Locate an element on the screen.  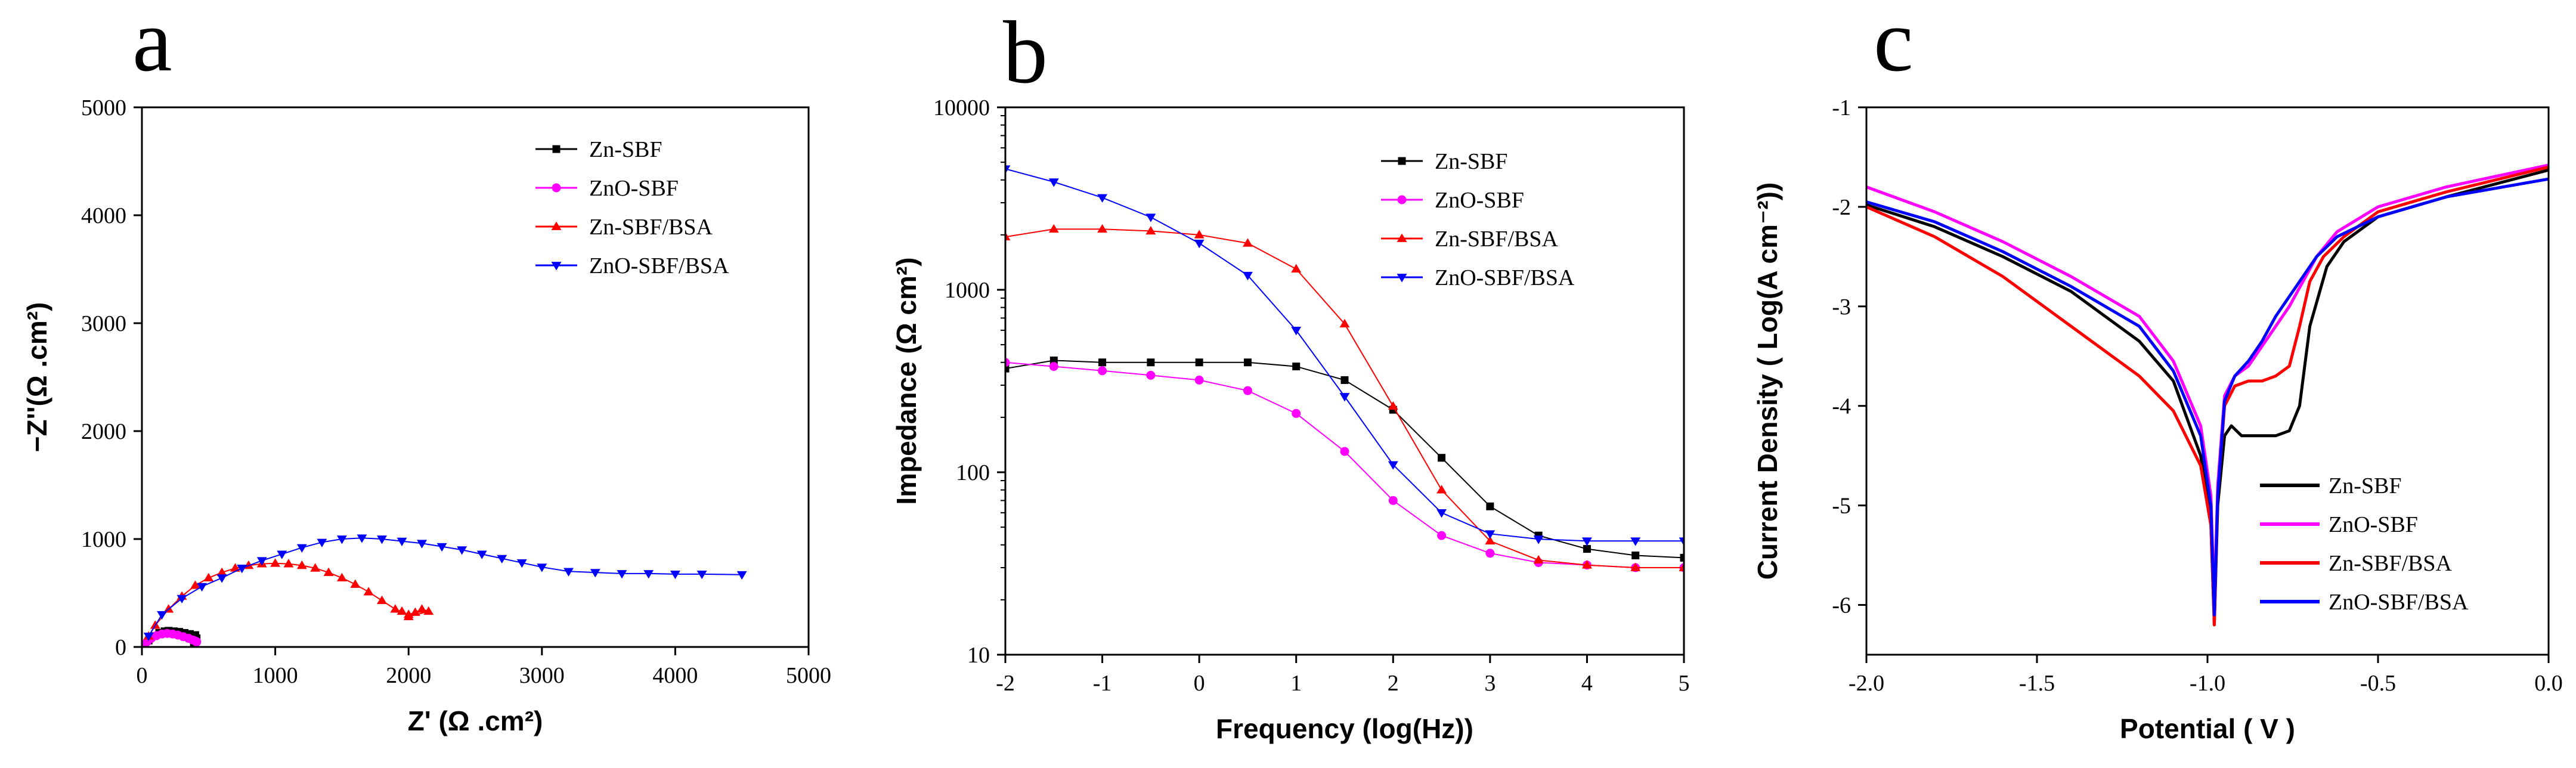
y-tick-label: 4000 is located at coordinates (104, 215).